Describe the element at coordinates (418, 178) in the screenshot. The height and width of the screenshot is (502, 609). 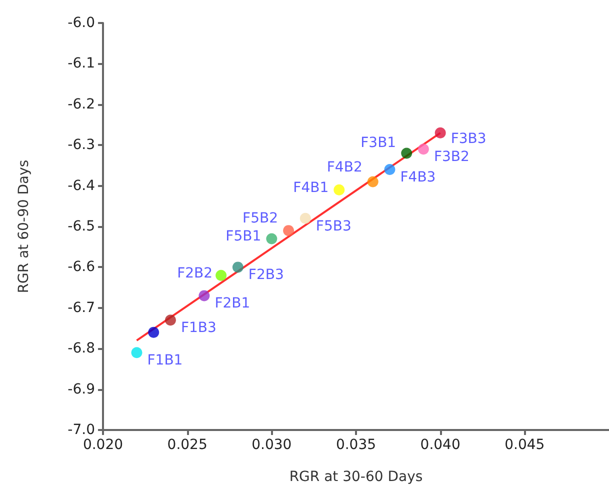
I see `series-label: F4B3` at that location.